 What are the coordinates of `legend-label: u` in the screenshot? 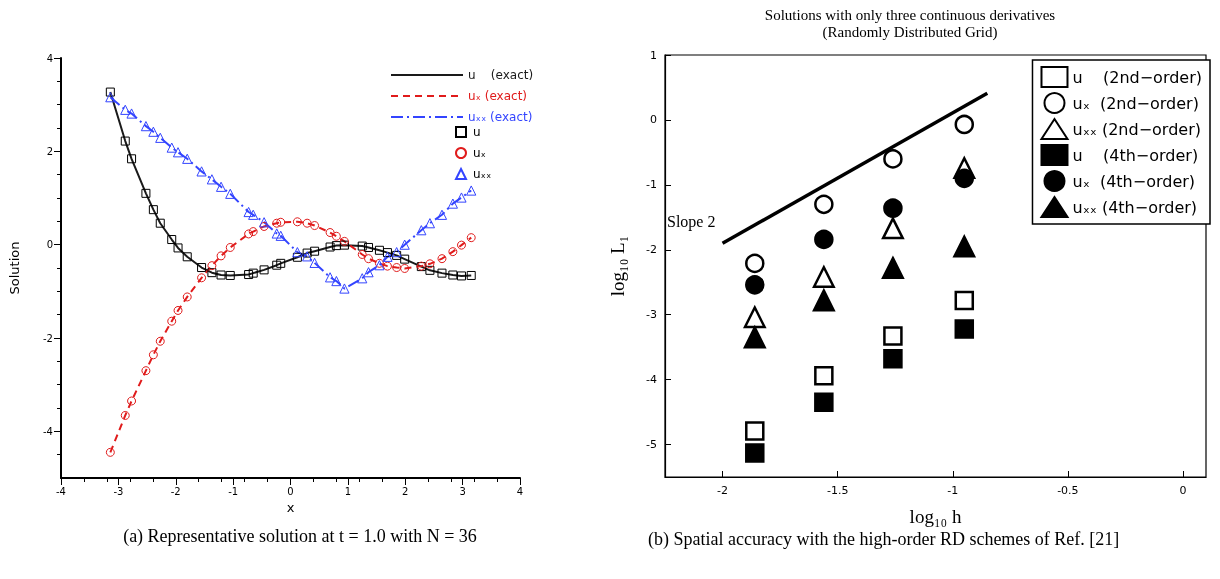 It's located at (477, 132).